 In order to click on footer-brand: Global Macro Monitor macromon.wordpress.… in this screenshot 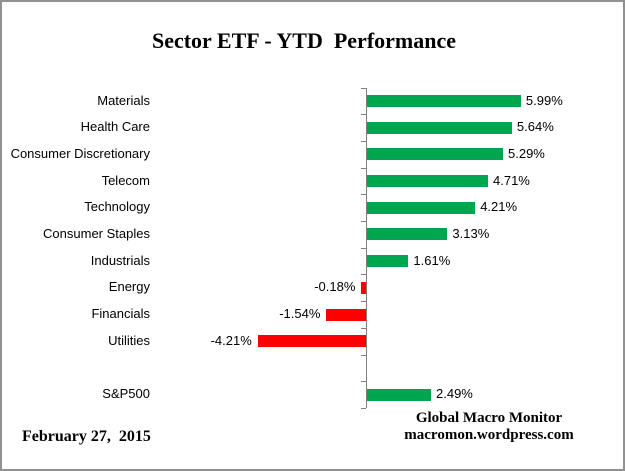, I will do `click(489, 427)`.